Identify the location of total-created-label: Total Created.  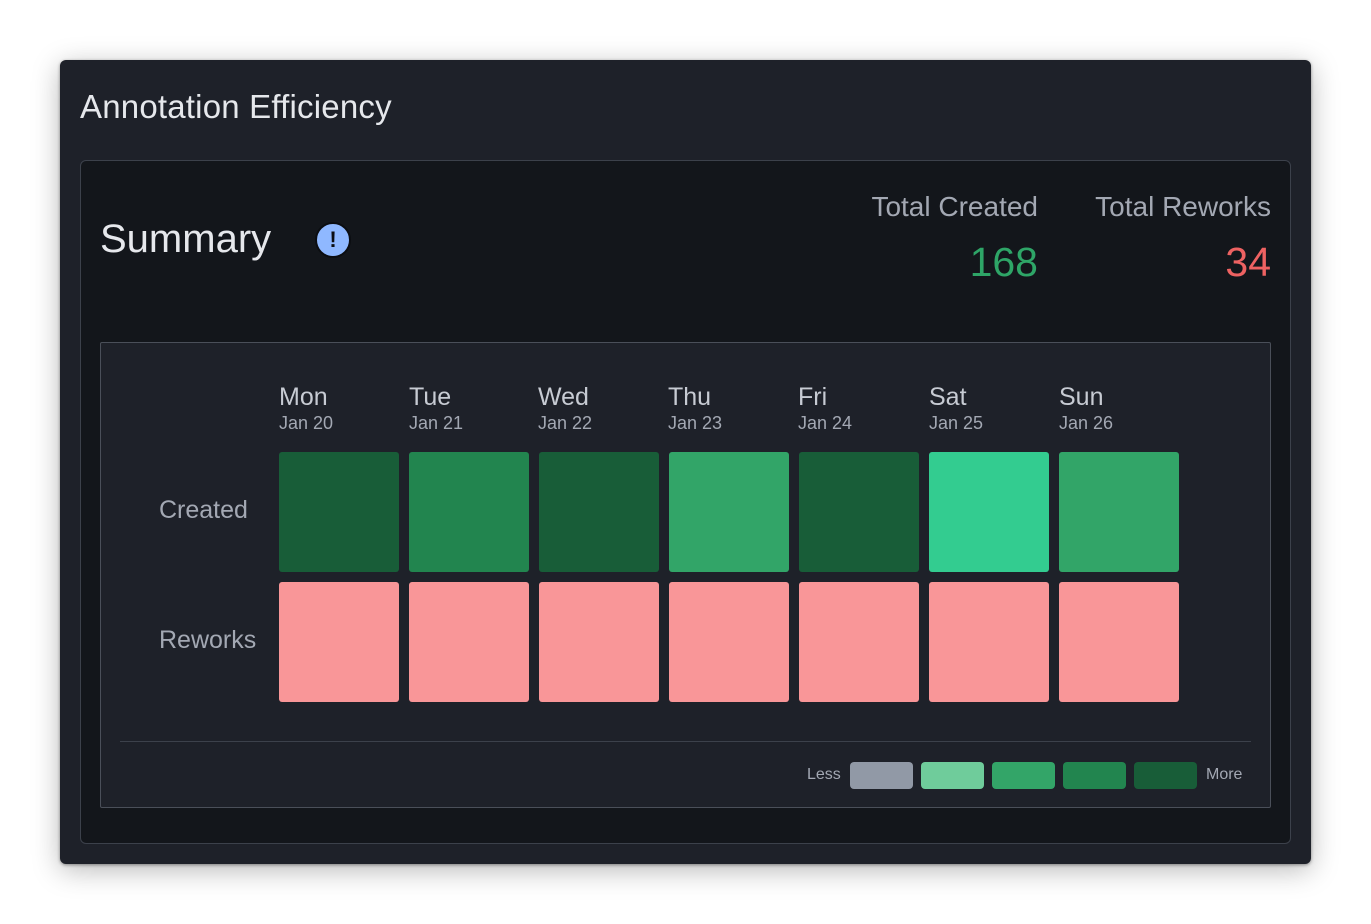
(954, 206).